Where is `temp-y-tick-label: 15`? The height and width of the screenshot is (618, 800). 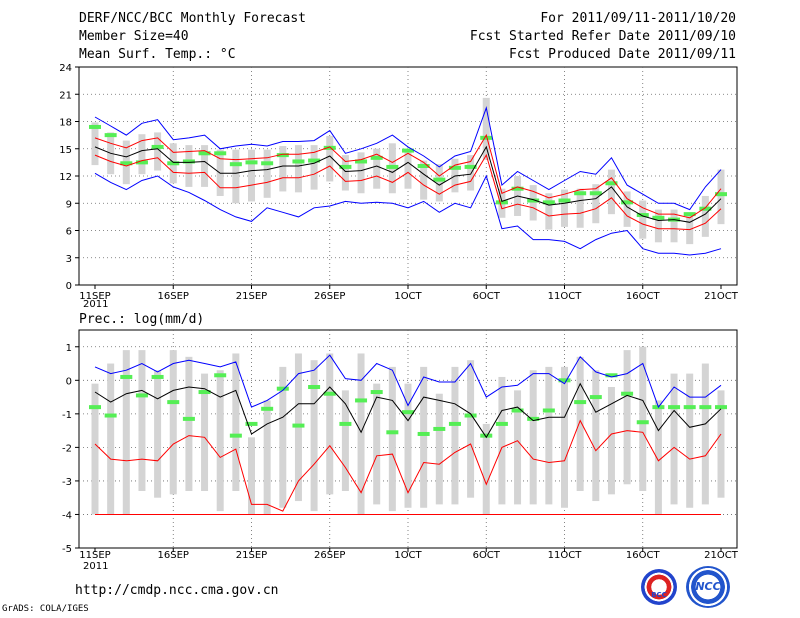
temp-y-tick-label: 15 is located at coordinates (65, 150).